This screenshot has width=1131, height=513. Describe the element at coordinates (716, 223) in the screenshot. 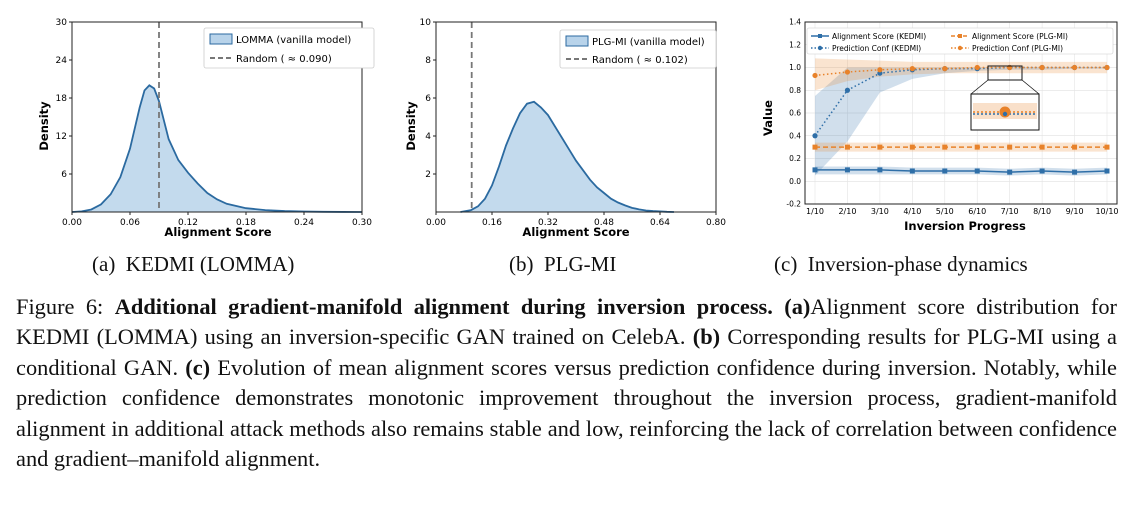

I see `x-tick-label: 0.80` at that location.